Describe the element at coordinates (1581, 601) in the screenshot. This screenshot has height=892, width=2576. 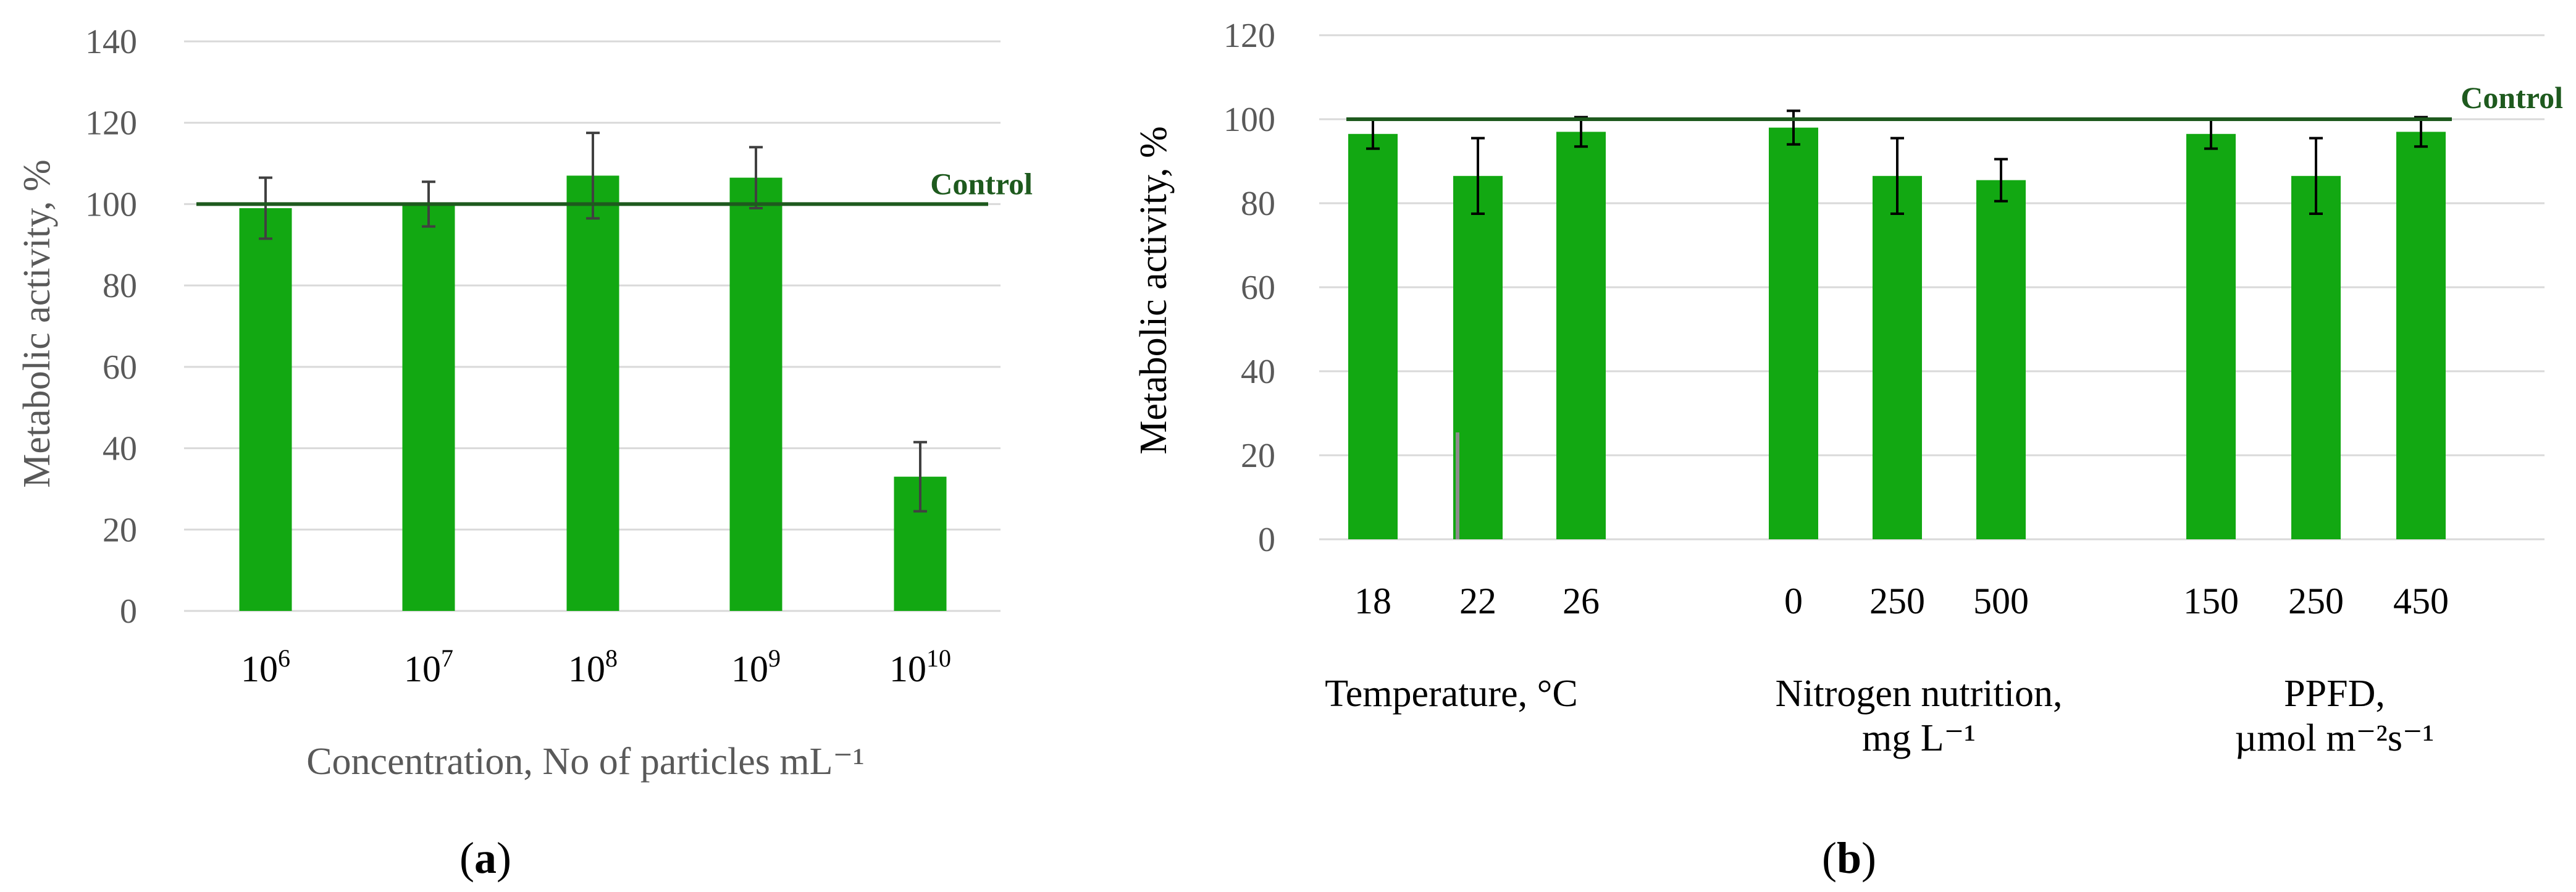
I see `b-x-tick-label: 26` at that location.